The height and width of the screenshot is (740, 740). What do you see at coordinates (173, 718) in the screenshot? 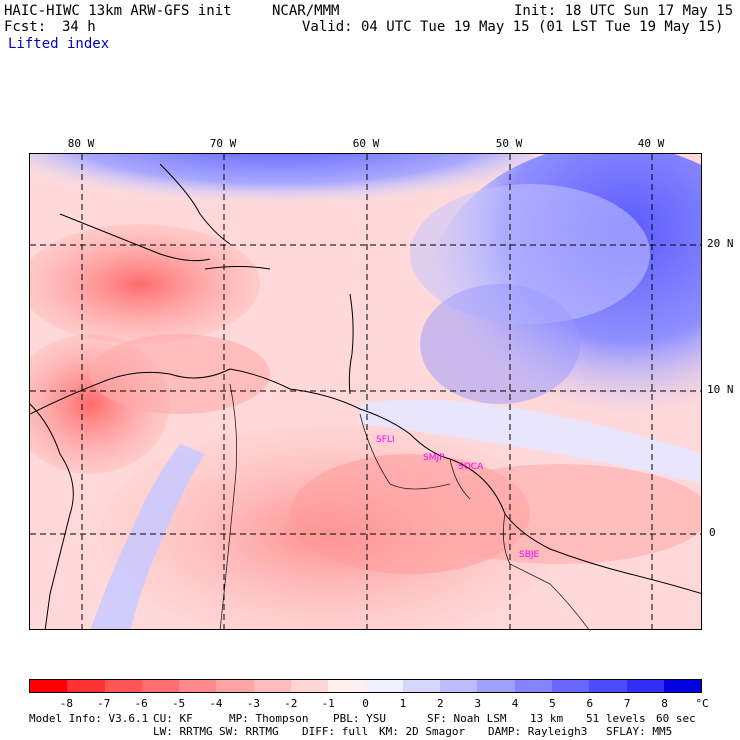
I see `cumulus-scheme: CU: KF` at bounding box center [173, 718].